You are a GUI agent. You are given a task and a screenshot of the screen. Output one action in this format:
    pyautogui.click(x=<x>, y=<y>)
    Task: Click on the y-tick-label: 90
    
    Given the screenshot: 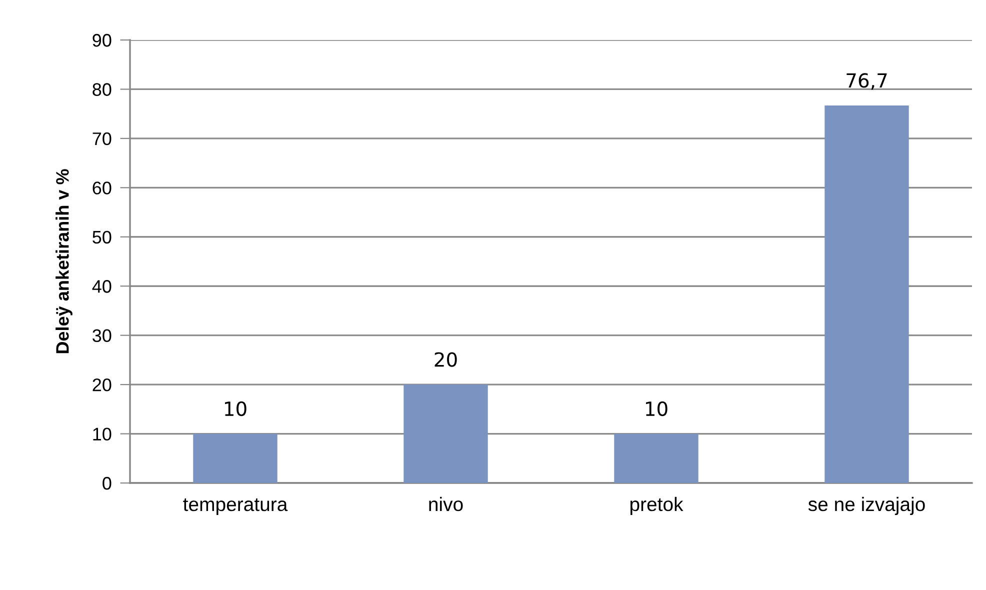 What is the action you would take?
    pyautogui.click(x=102, y=40)
    